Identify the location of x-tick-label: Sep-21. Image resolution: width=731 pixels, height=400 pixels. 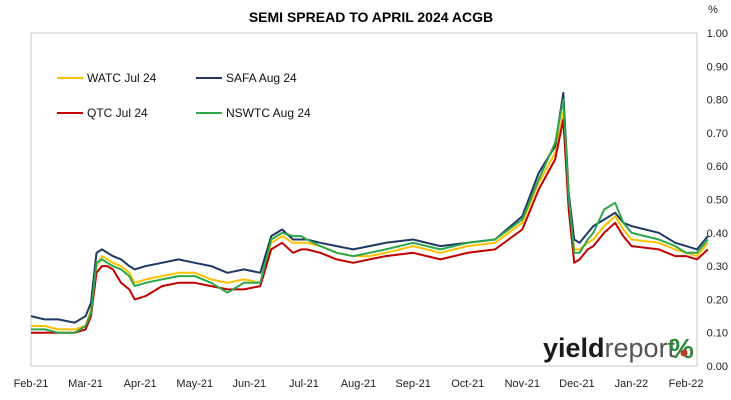
(412, 384).